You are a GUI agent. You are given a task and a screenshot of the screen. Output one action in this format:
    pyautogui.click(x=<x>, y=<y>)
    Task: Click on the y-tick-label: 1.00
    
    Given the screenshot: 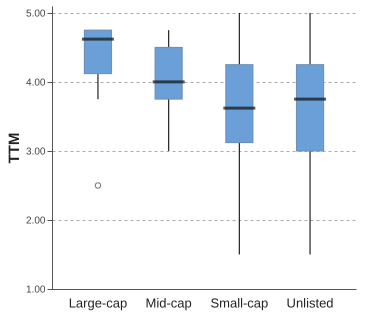 What is the action you would take?
    pyautogui.click(x=36, y=290)
    